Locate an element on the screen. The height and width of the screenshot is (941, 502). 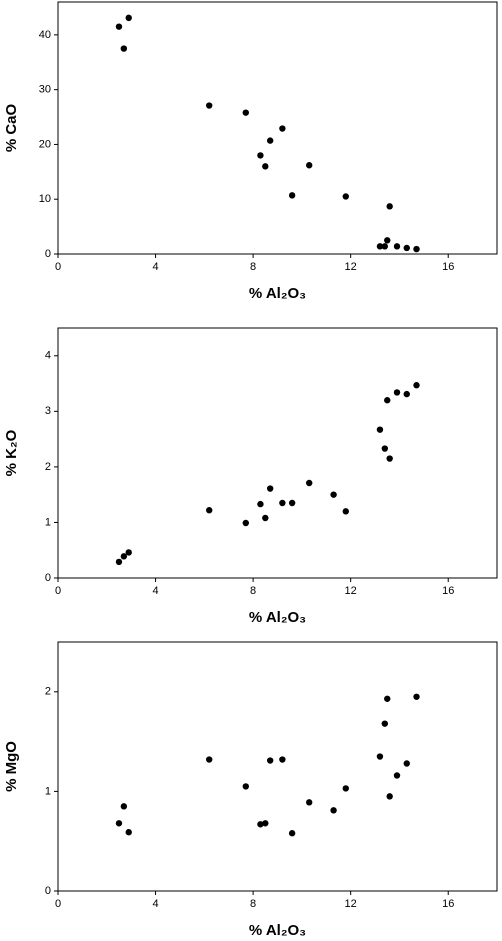
y-tick-label: 3 is located at coordinates (48, 411).